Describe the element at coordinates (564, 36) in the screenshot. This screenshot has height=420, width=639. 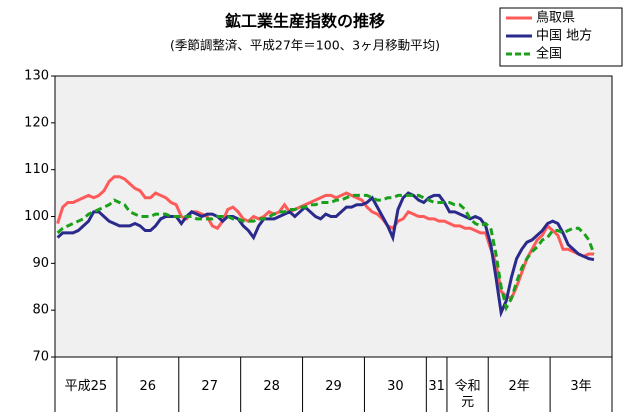
I see `legend-label: 中国 地方` at that location.